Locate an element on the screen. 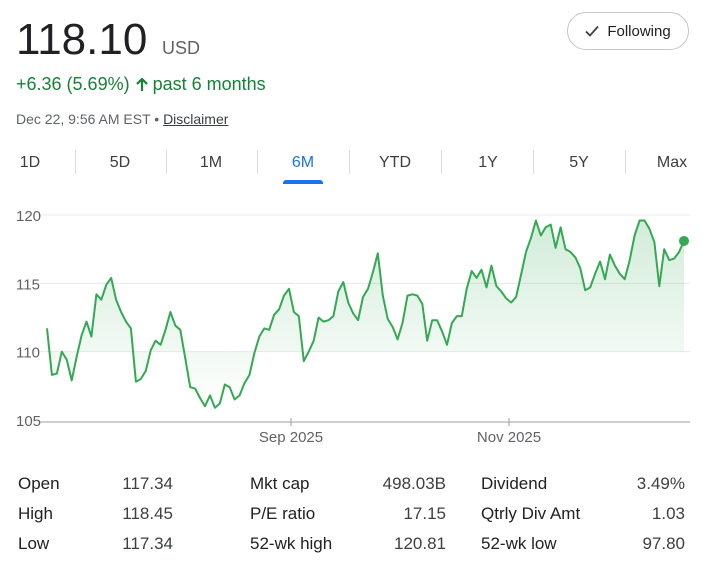 This screenshot has height=566, width=703. tab-1d: 1D is located at coordinates (30, 162).